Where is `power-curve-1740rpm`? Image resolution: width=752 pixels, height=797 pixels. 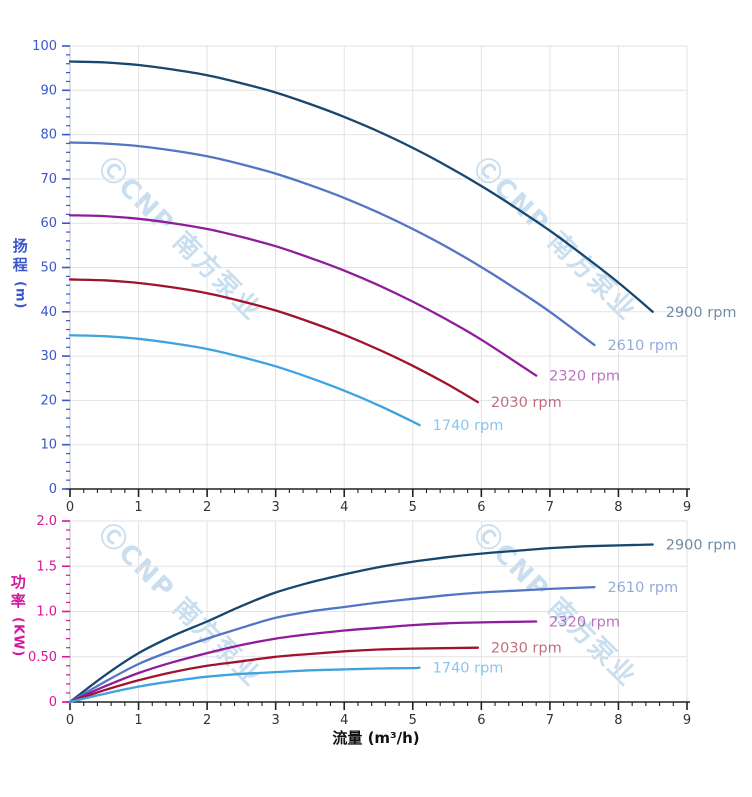 power-curve-1740rpm is located at coordinates (244, 685).